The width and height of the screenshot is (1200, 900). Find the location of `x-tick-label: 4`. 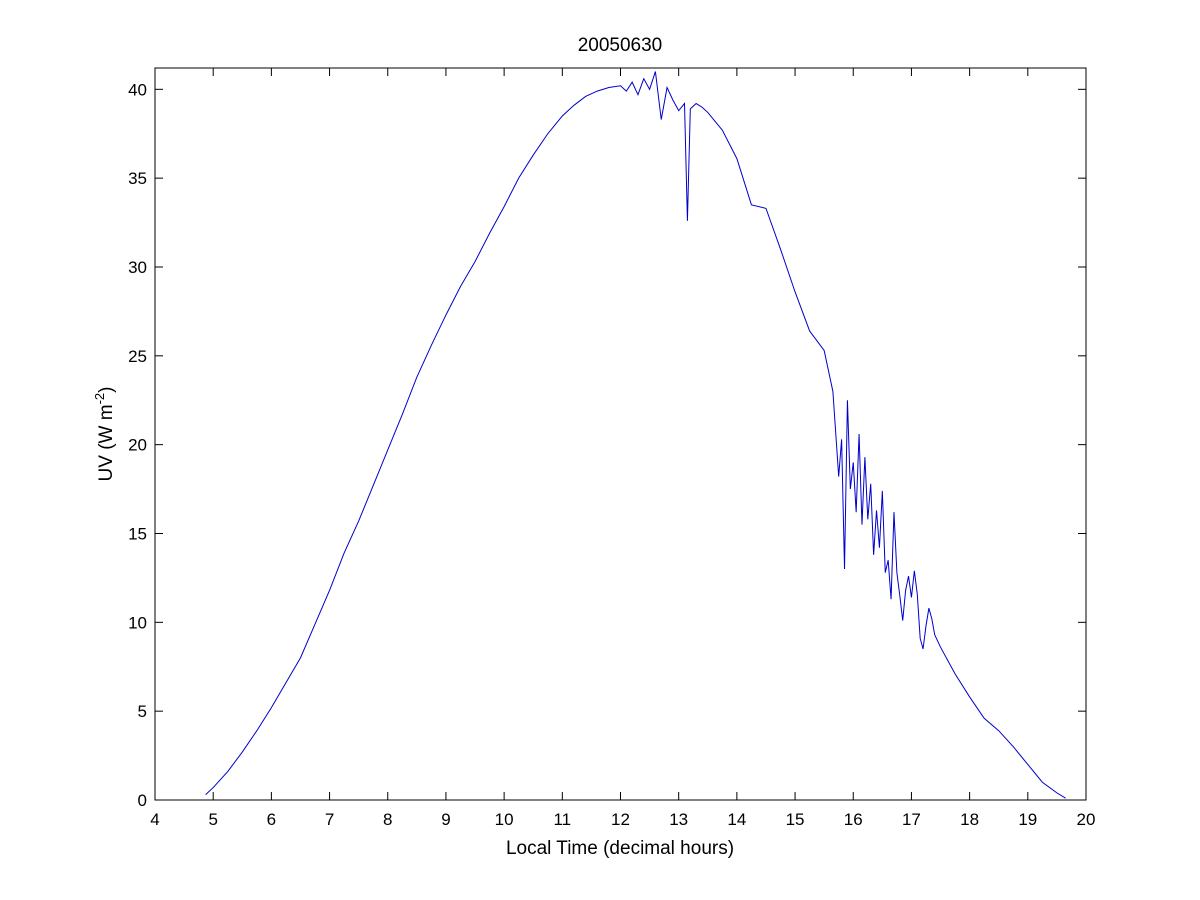

x-tick-label: 4 is located at coordinates (154, 819).